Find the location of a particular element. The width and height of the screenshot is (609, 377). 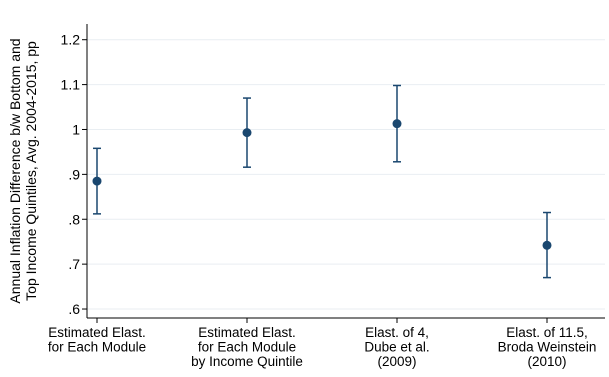

x-tick-label-line: Elast. of 4, is located at coordinates (397, 332).